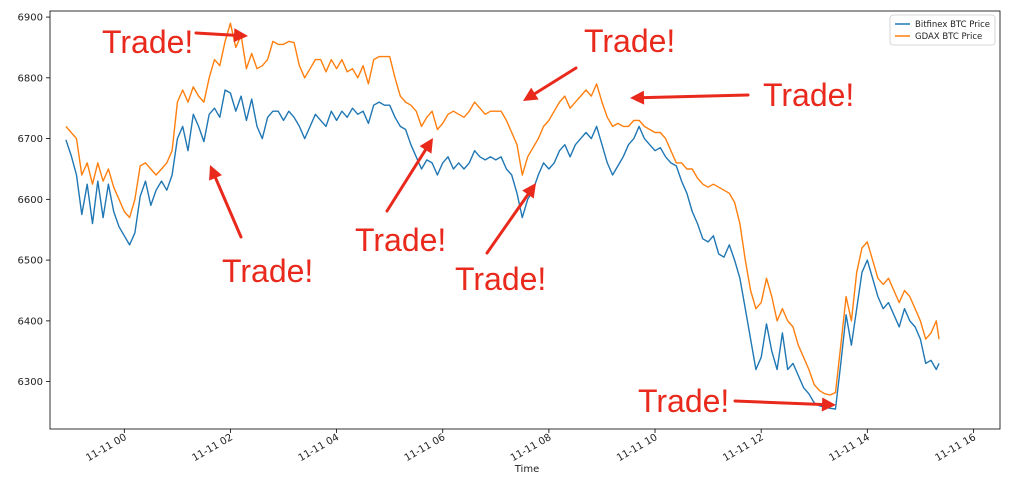 This screenshot has width=1024, height=479. Describe the element at coordinates (948, 37) in the screenshot. I see `legend-entry: GDAX BTC Price` at that location.